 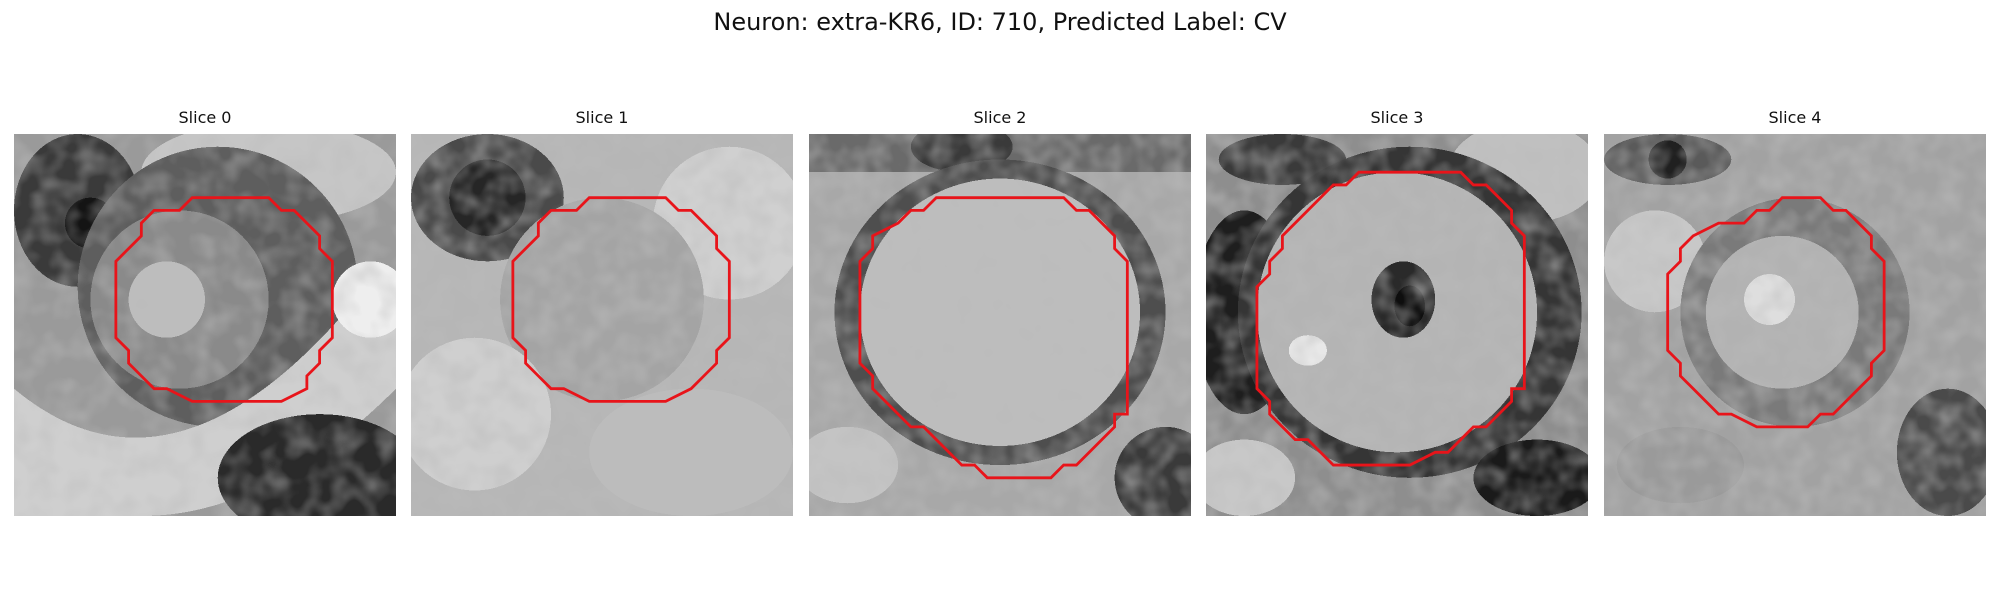 What do you see at coordinates (1000, 117) in the screenshot?
I see `slice-title-2: Slice 2` at bounding box center [1000, 117].